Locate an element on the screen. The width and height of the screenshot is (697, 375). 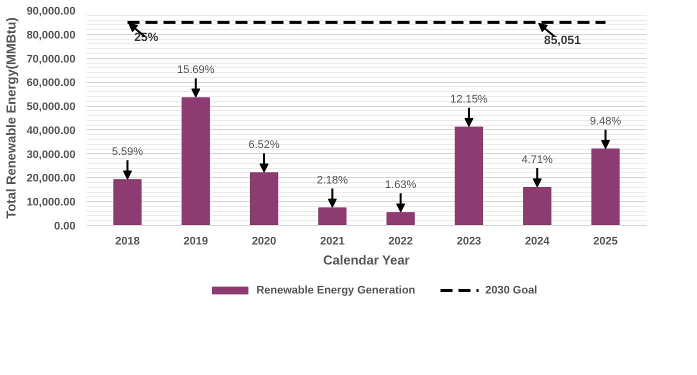
x-axis-title: Calendar Year is located at coordinates (366, 260).